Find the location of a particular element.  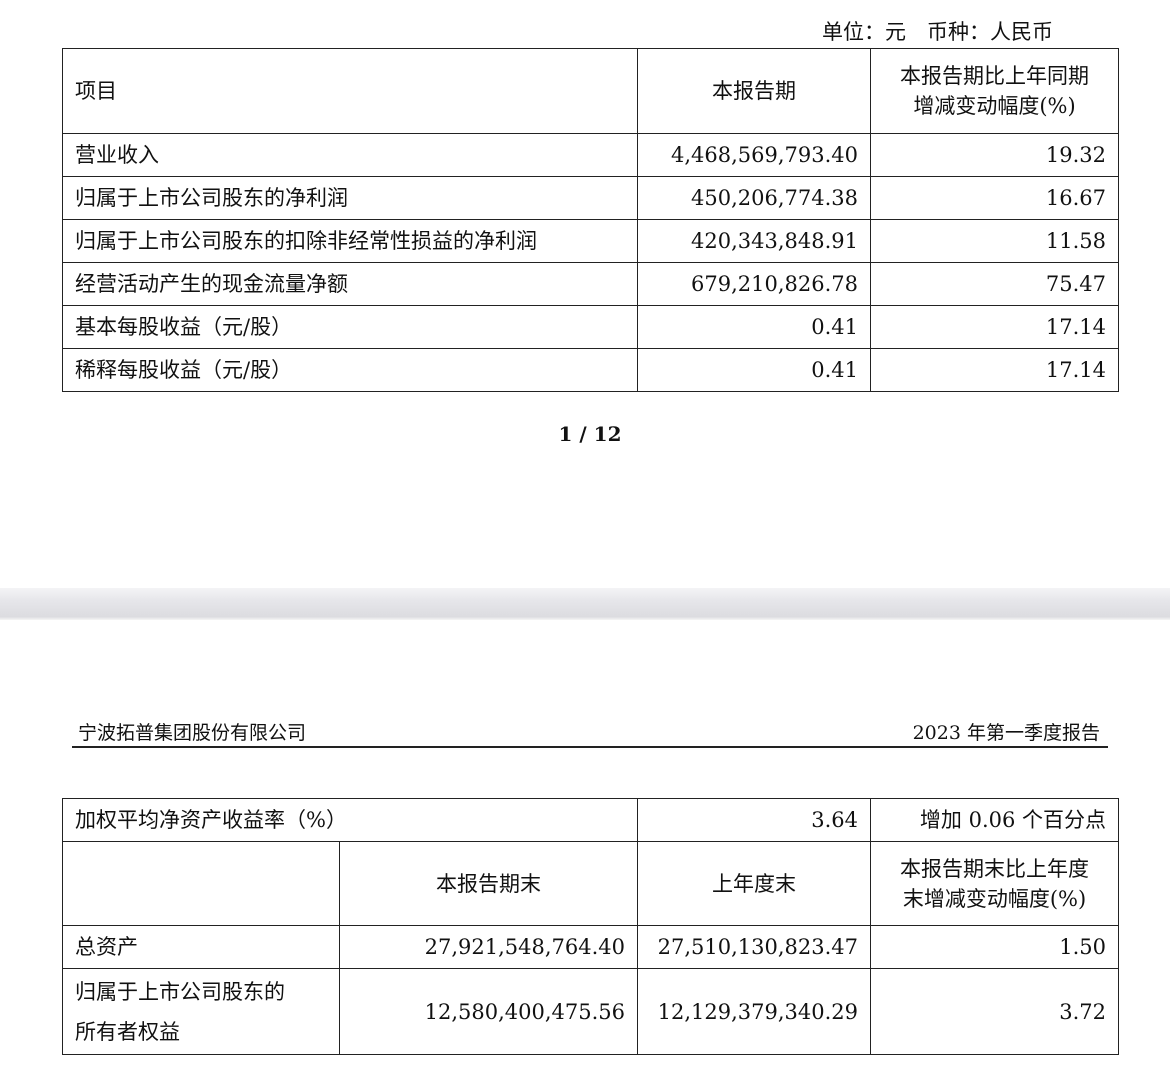

page-number: 1 / 12 is located at coordinates (590, 434).